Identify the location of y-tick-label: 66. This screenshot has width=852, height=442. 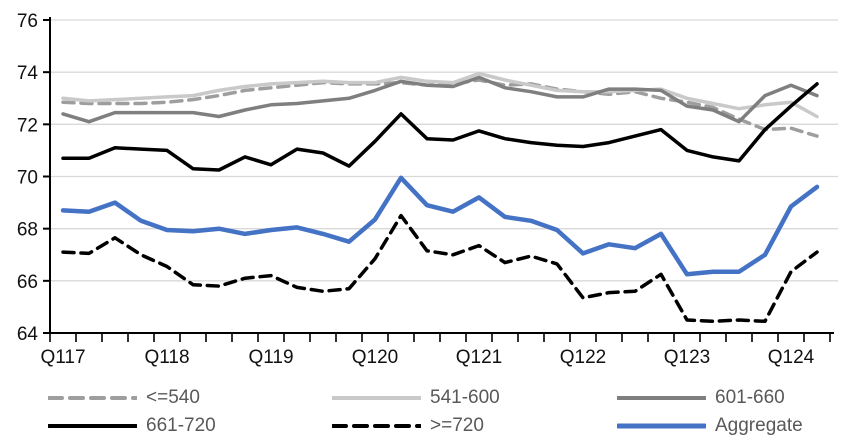
(27, 282).